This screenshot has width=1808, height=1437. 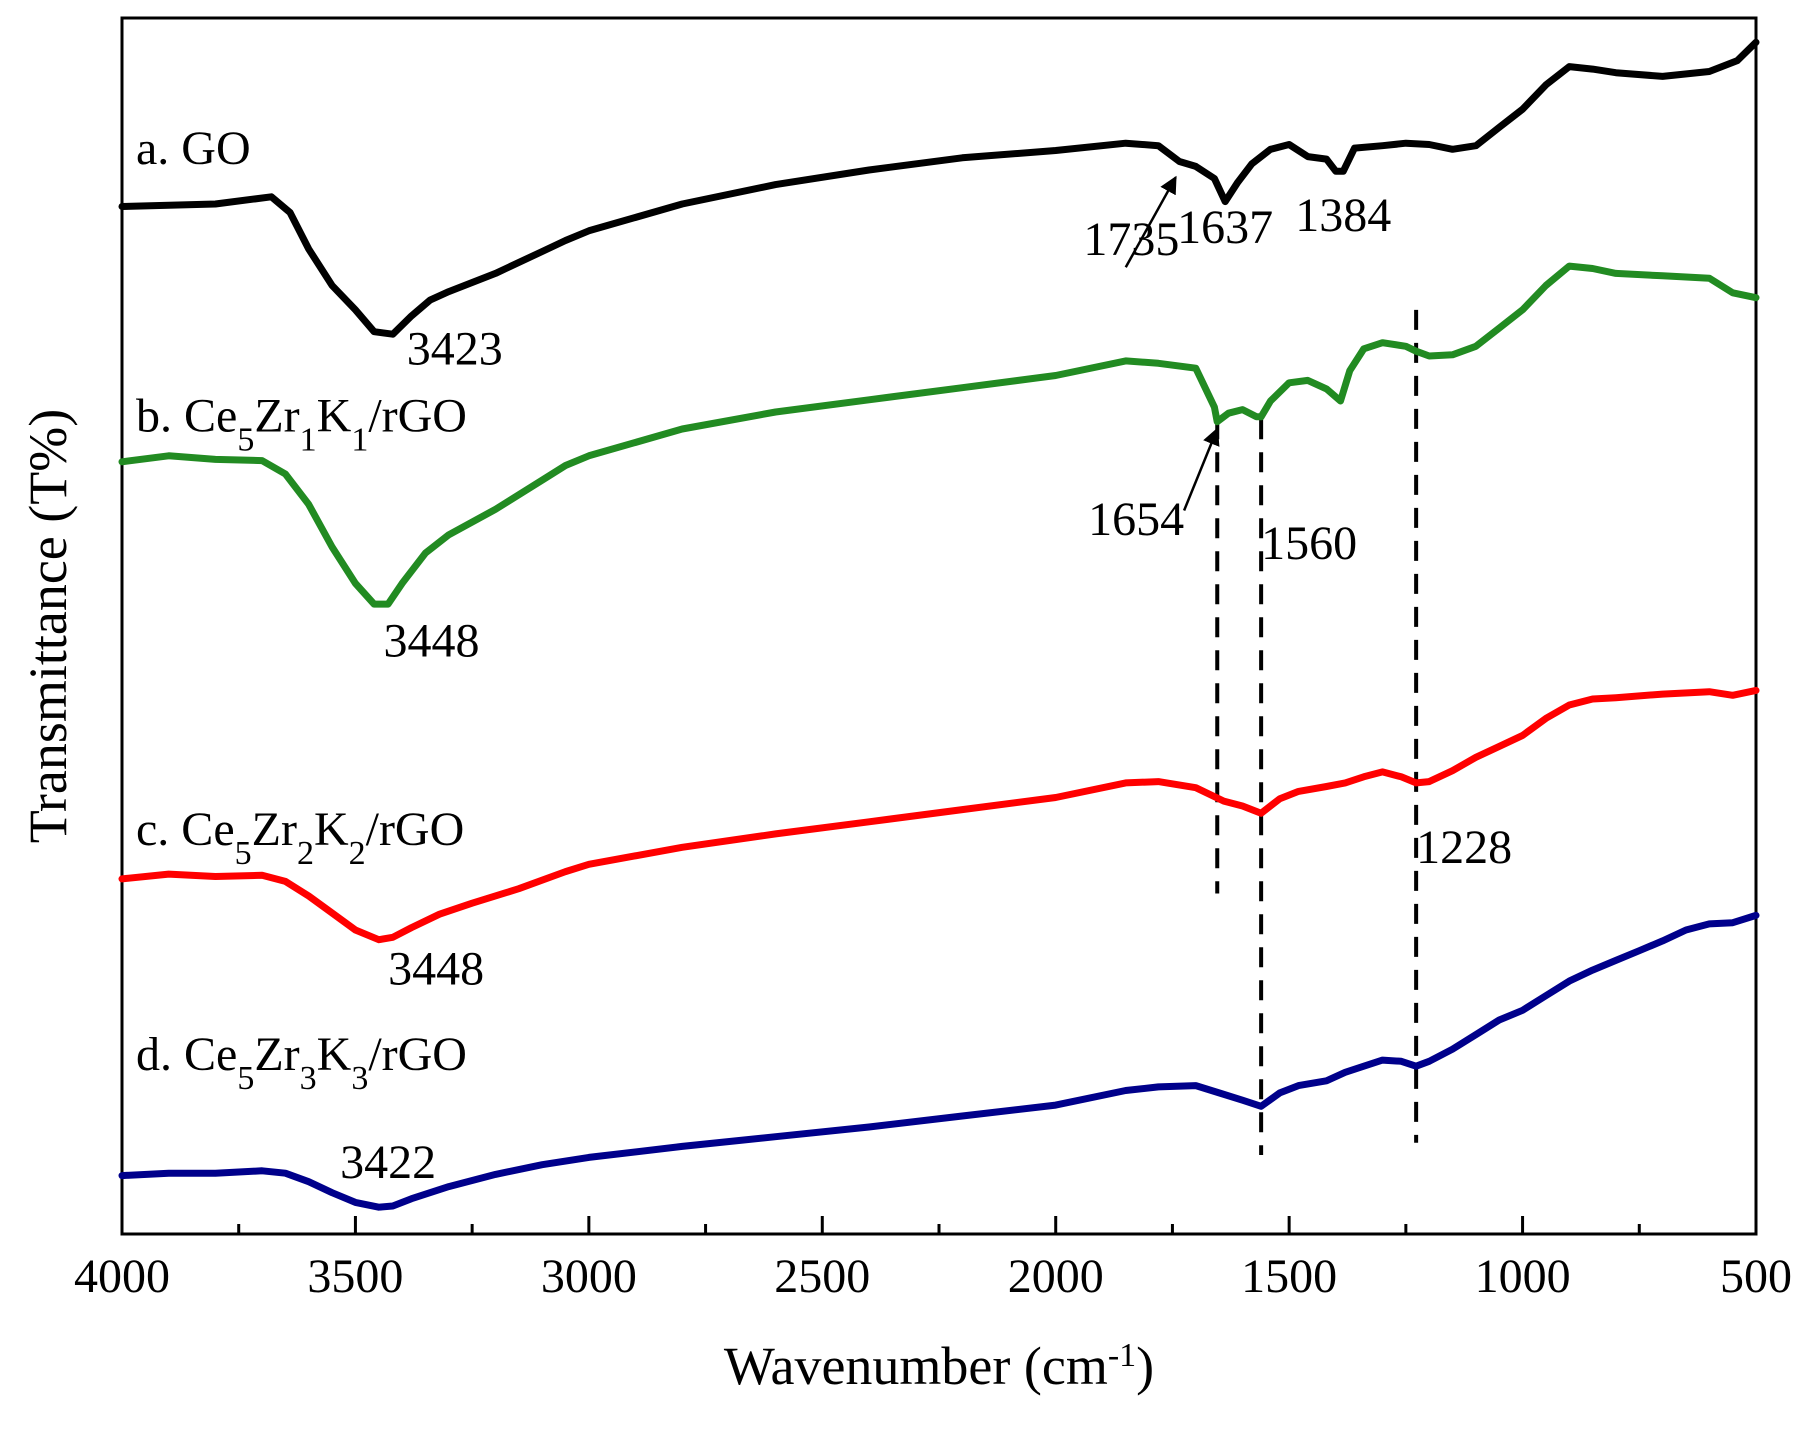 What do you see at coordinates (1756, 1276) in the screenshot?
I see `x-tick-label: 500` at bounding box center [1756, 1276].